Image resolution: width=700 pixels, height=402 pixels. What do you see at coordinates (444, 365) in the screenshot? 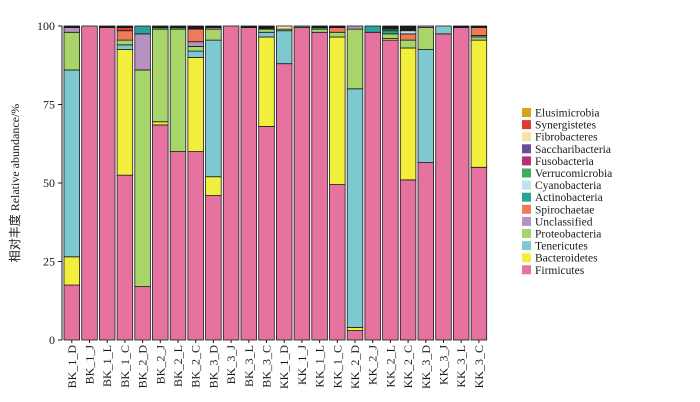
I see `x-tick-label: KK_3_J` at bounding box center [444, 365].